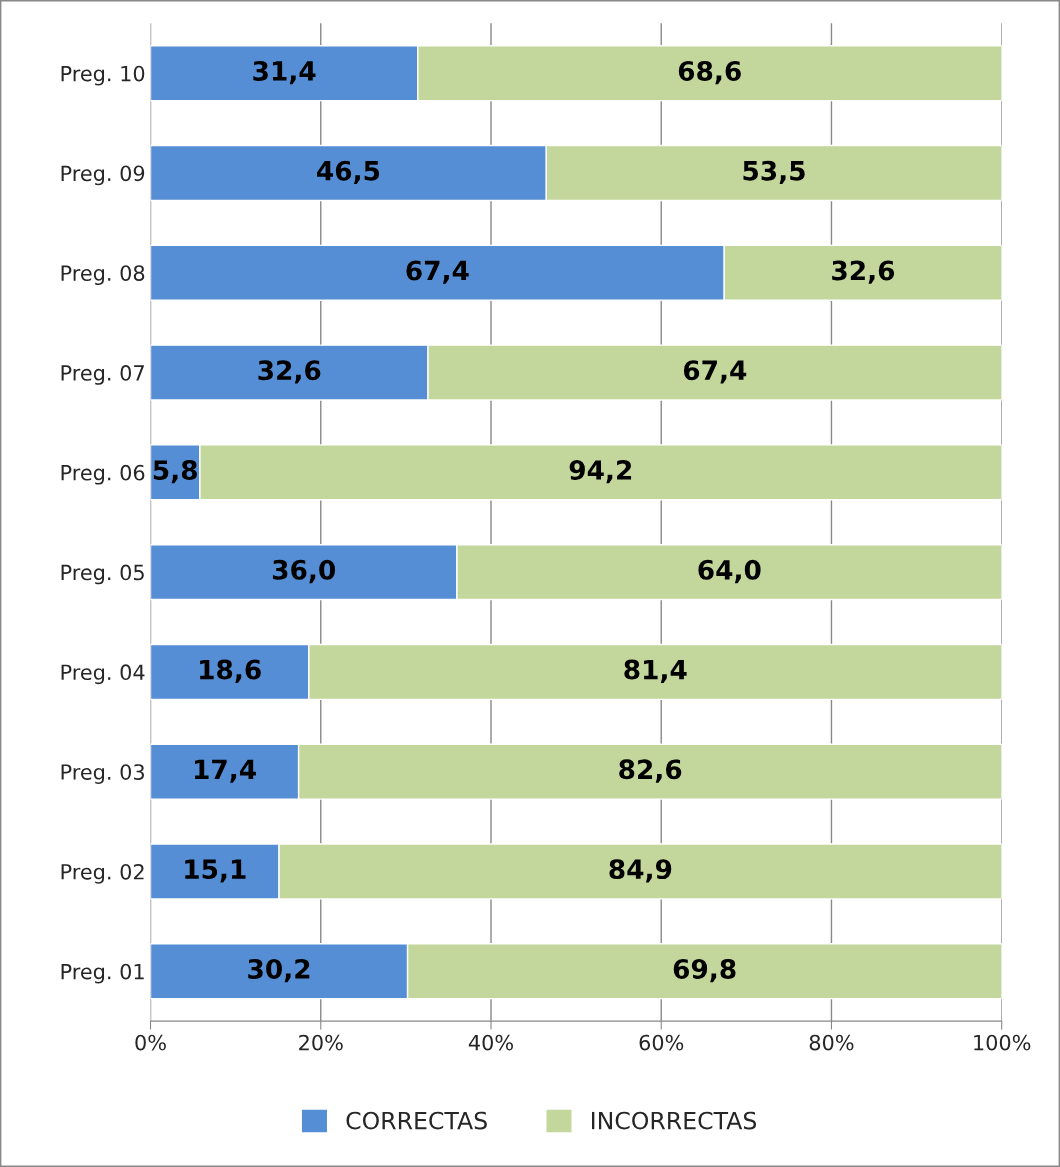 The width and height of the screenshot is (1060, 1167). I want to click on y-tick-label: Preg. 06, so click(103, 474).